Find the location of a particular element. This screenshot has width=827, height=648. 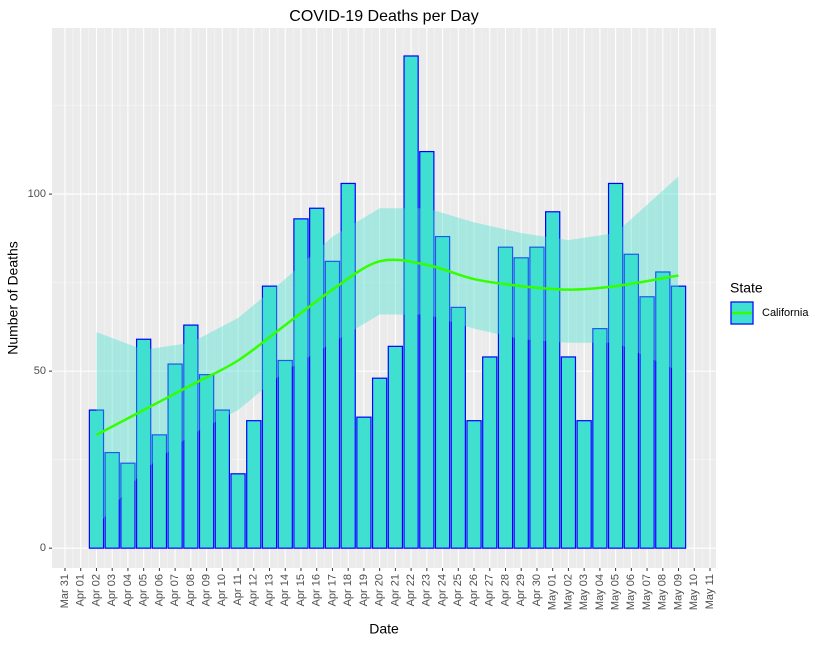

x-tick-label: May 03 is located at coordinates (584, 592).